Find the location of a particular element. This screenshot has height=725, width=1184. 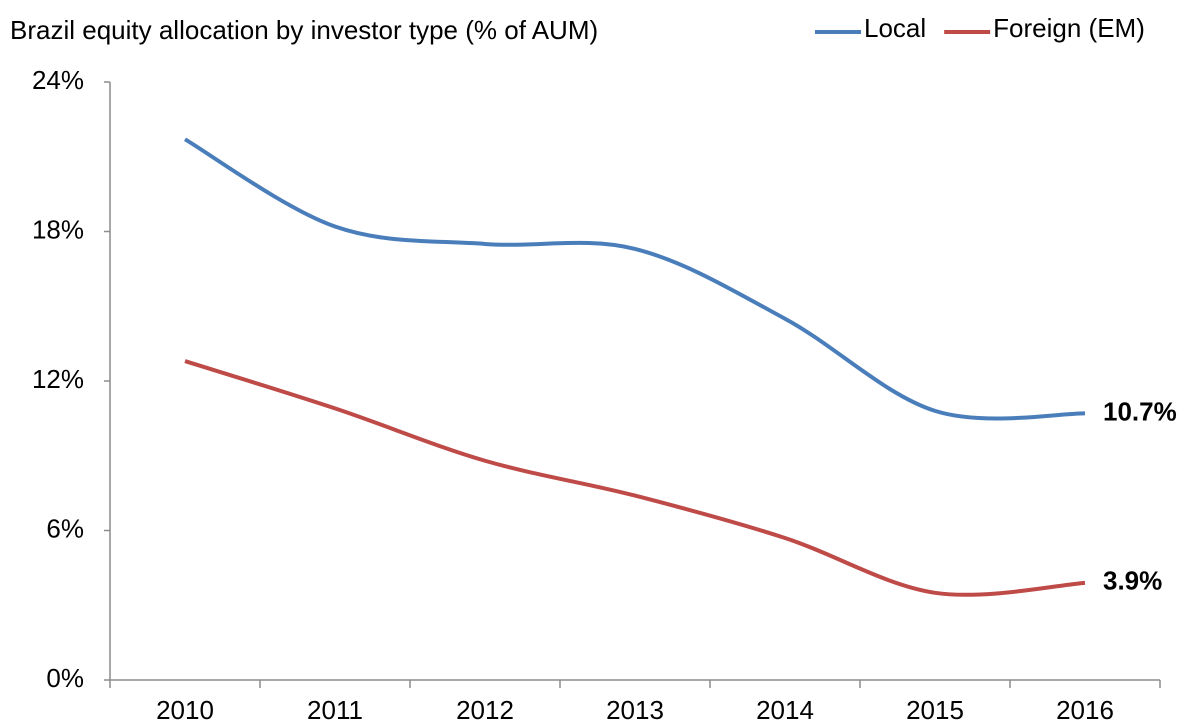

y-tick-label: 24% is located at coordinates (58, 80).